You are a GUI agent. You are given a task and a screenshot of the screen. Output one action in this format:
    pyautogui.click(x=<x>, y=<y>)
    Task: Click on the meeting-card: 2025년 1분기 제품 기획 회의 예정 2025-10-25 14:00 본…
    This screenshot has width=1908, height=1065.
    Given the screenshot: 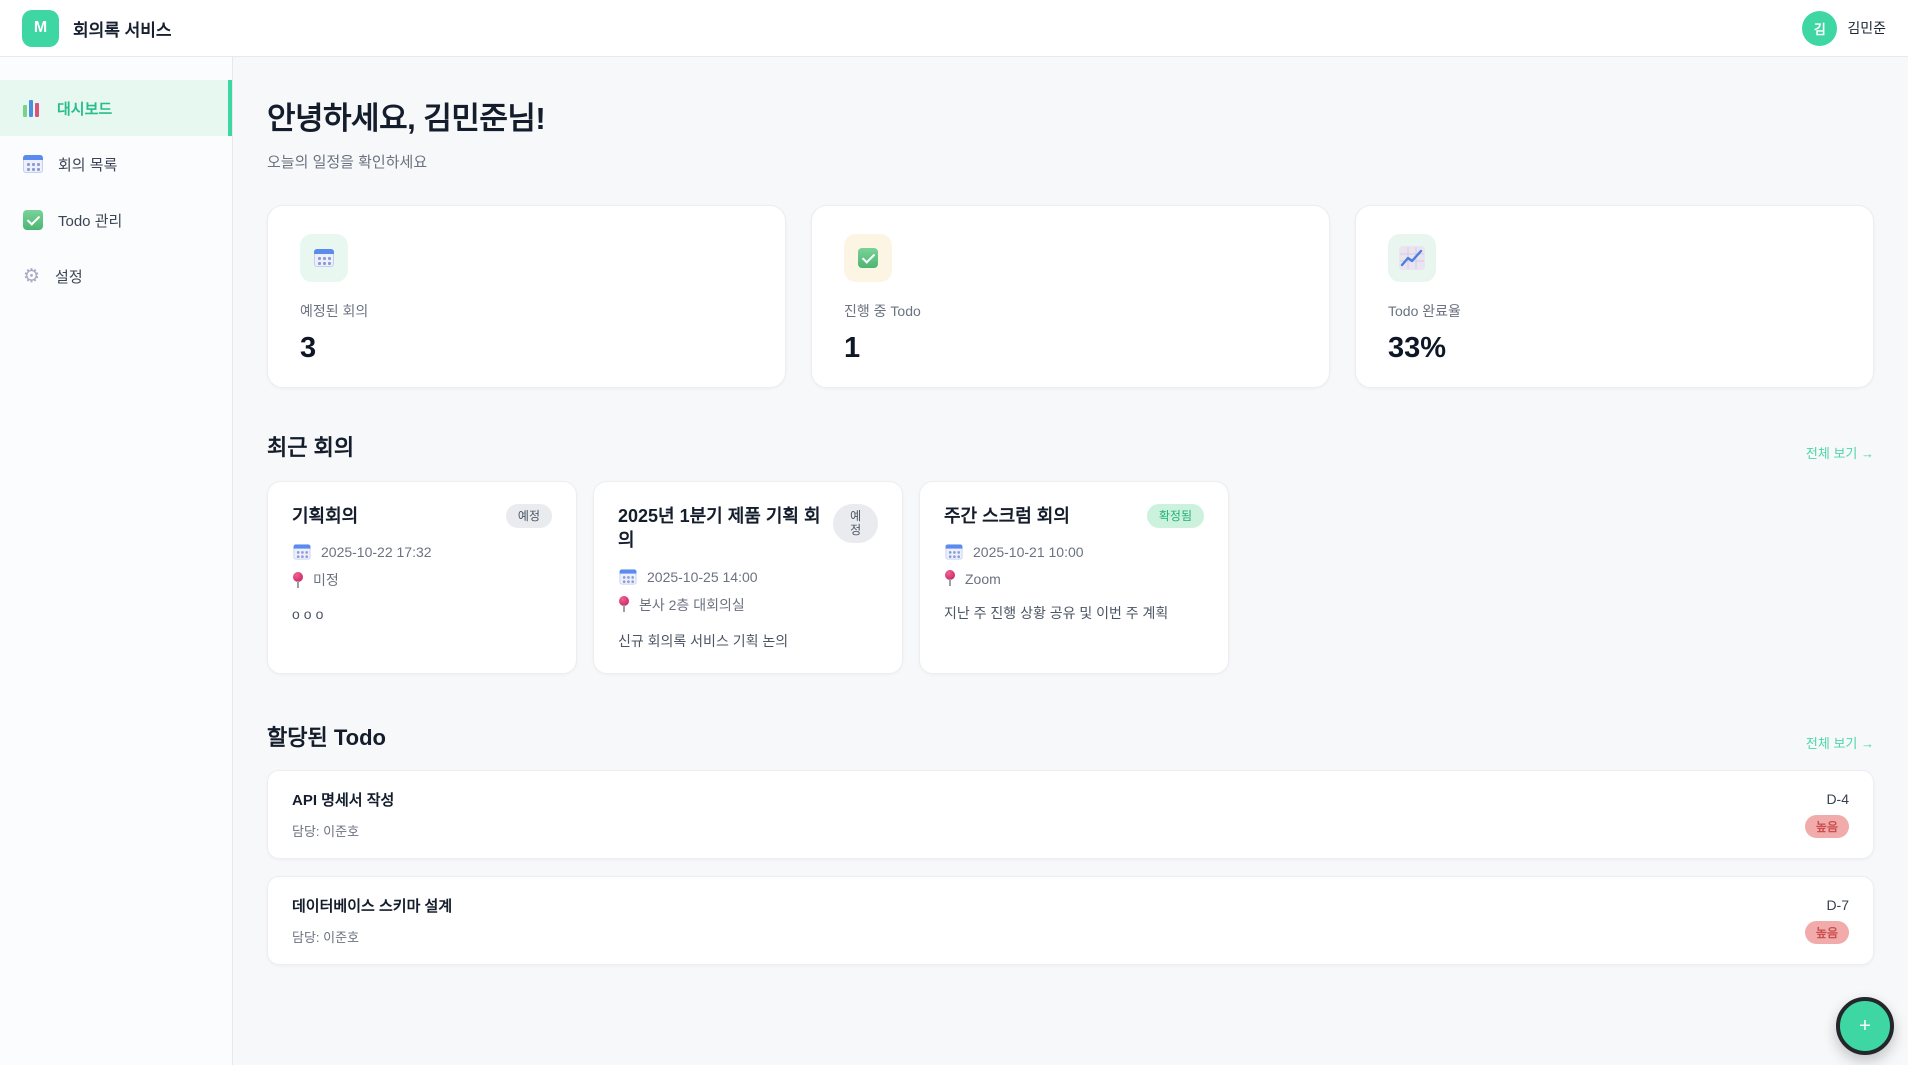 What is the action you would take?
    pyautogui.click(x=748, y=577)
    